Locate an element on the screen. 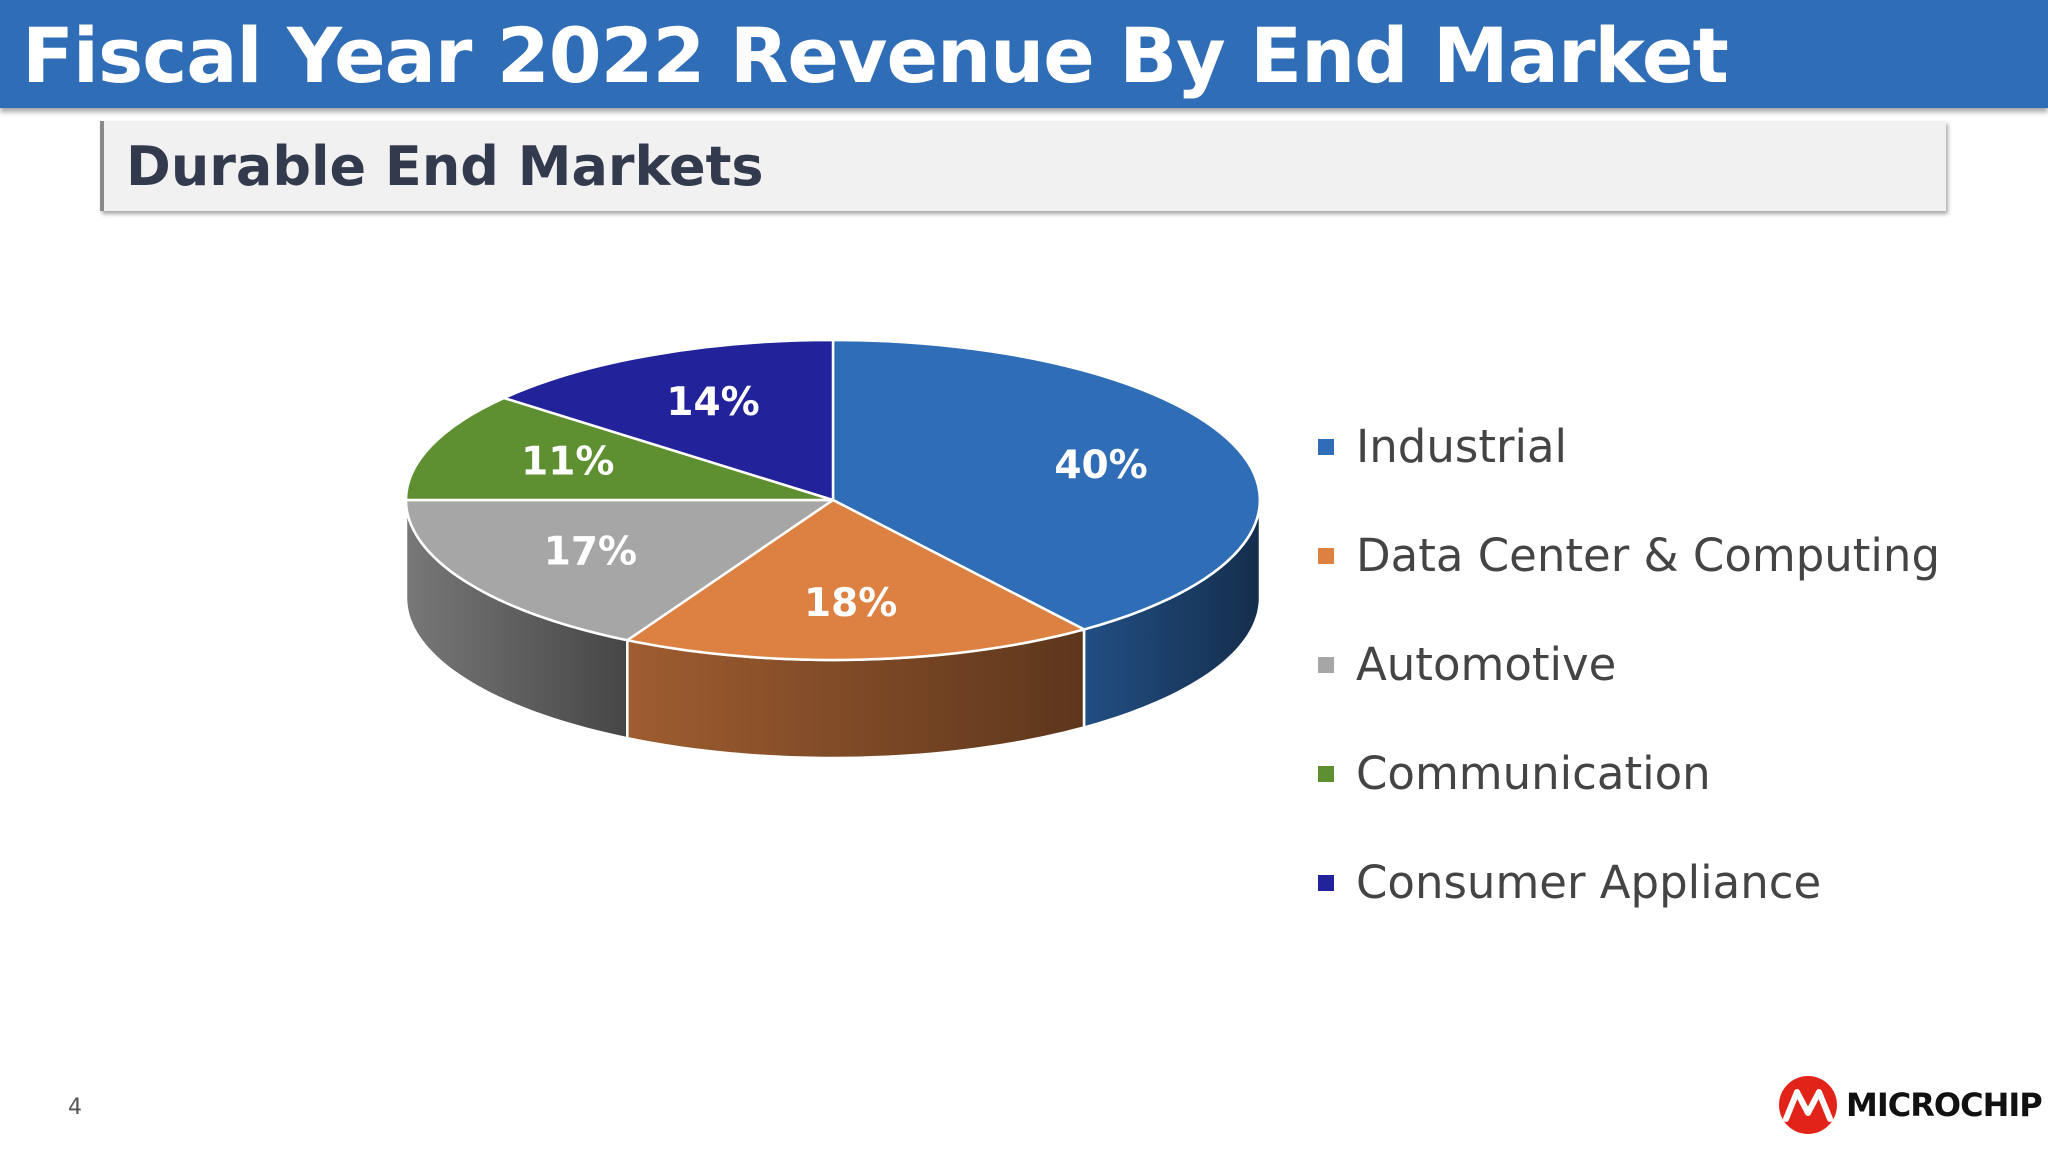 Image resolution: width=2048 pixels, height=1152 pixels. section-subtitle: Durable End Markets is located at coordinates (445, 166).